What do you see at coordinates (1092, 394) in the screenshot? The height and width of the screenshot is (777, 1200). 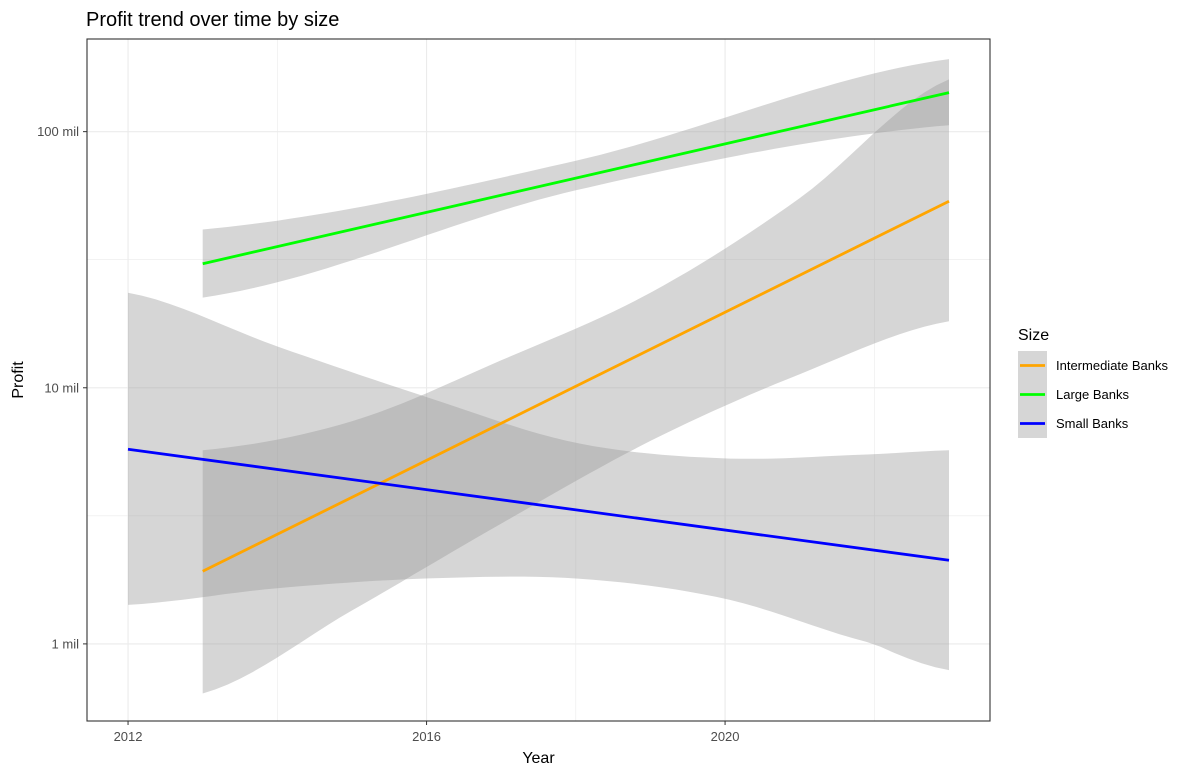 I see `legend-label: Large Banks` at bounding box center [1092, 394].